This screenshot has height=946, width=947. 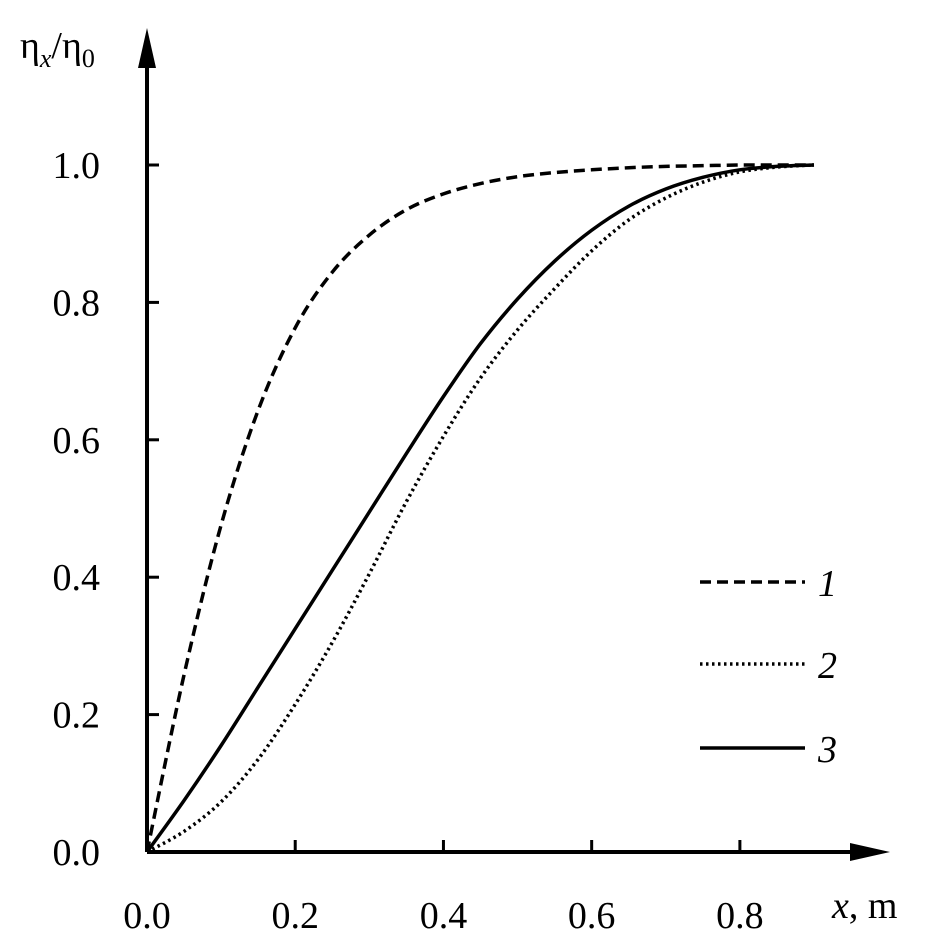 What do you see at coordinates (57, 49) in the screenshot?
I see `y-axis-label: ηx/η0` at bounding box center [57, 49].